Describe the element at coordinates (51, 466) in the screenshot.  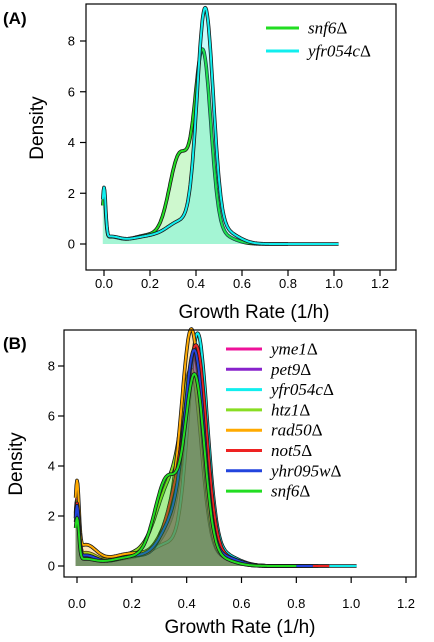
I see `panel-b-y-tick-label: 4` at that location.